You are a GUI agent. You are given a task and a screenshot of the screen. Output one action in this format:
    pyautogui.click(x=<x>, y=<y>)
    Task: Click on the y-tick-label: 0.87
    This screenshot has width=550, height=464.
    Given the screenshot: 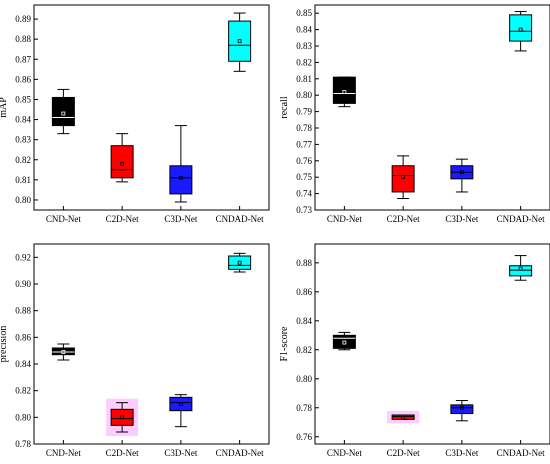 What is the action you would take?
    pyautogui.click(x=23, y=59)
    